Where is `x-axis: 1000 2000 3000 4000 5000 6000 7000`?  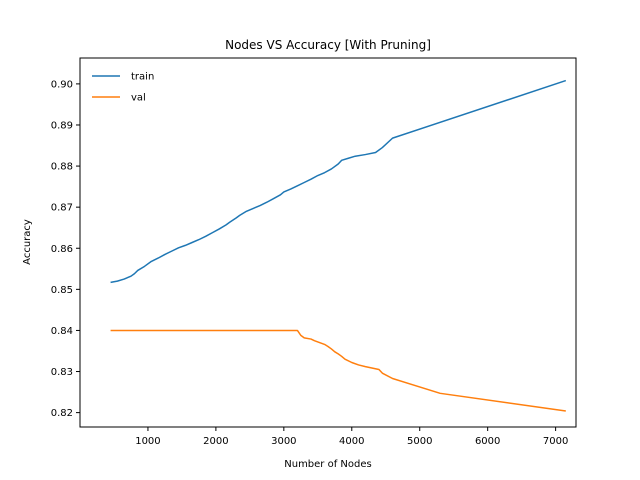 x-axis: 1000 2000 3000 4000 5000 6000 7000 is located at coordinates (351, 437).